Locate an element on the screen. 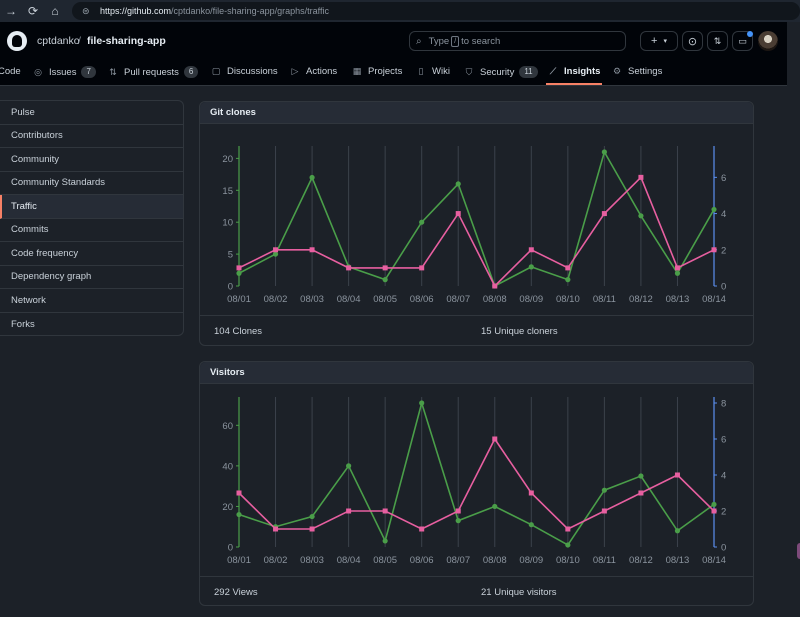  tab-pull-requests: ⇅ Pull requests 6 is located at coordinates (153, 72).